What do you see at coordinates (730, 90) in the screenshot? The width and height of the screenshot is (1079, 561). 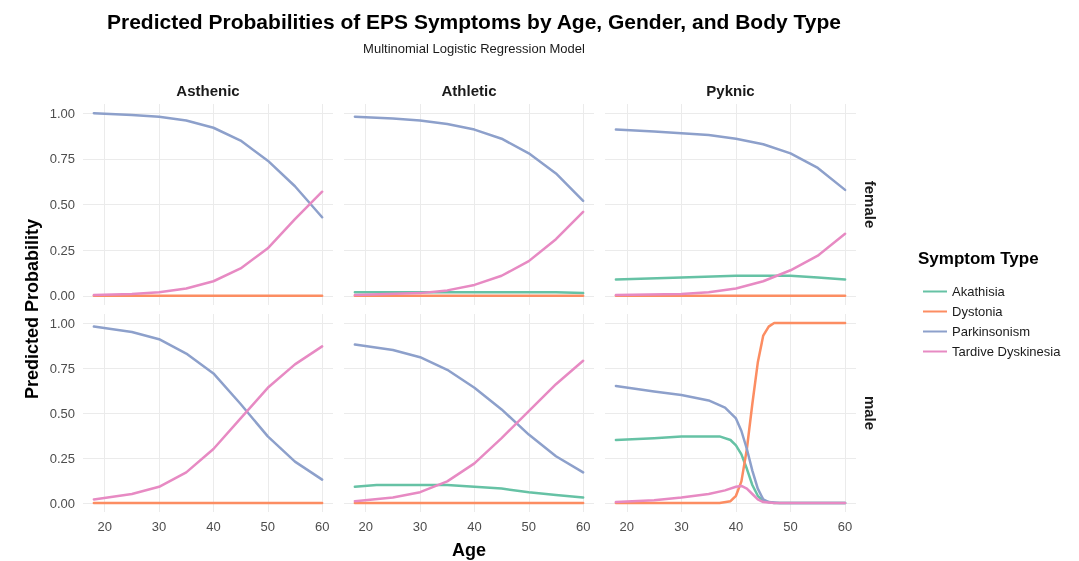 I see `text: Pyknic` at bounding box center [730, 90].